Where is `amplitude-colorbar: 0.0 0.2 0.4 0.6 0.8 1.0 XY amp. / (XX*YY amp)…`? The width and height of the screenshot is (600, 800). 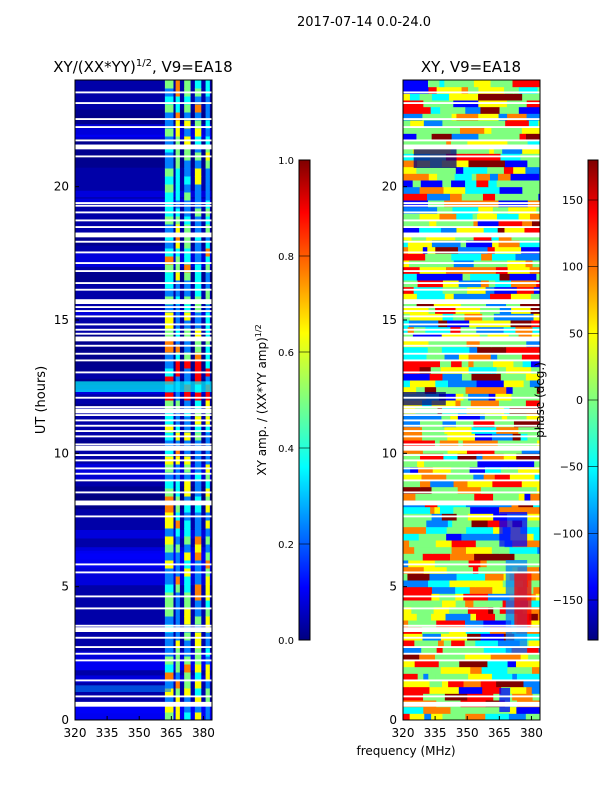 amplitude-colorbar: 0.0 0.2 0.4 0.6 0.8 1.0 XY amp. / (XX*YY amp)… is located at coordinates (282, 401).